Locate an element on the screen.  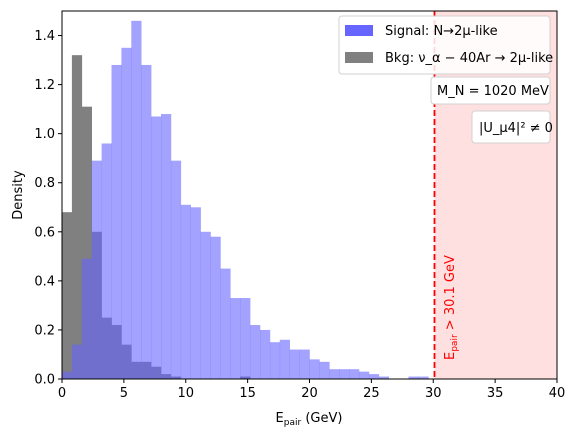
legend-box is located at coordinates (444, 45).